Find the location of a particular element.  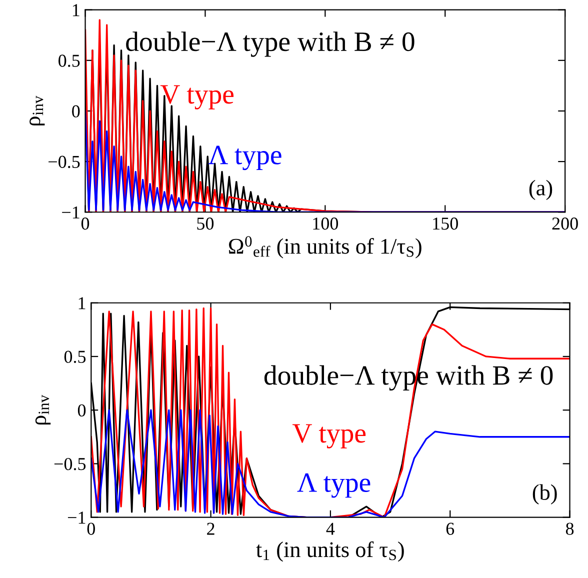

annotation: (b) is located at coordinates (544, 494).